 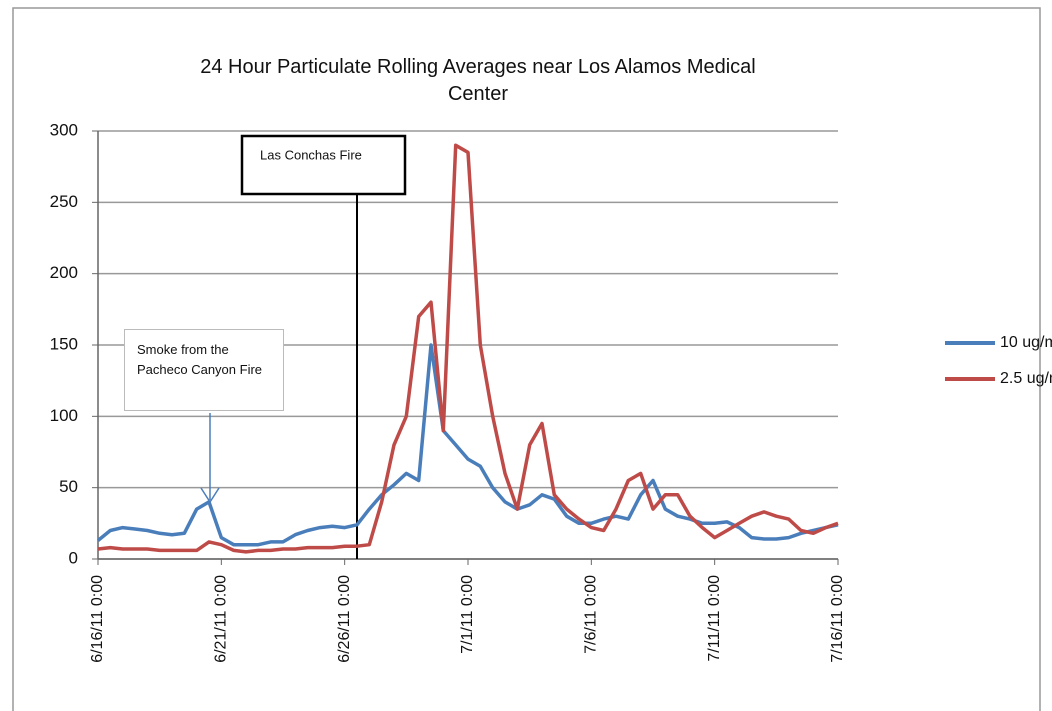 I want to click on annotation: Smoke from the Pacheco Canyon Fire, so click(x=204, y=370).